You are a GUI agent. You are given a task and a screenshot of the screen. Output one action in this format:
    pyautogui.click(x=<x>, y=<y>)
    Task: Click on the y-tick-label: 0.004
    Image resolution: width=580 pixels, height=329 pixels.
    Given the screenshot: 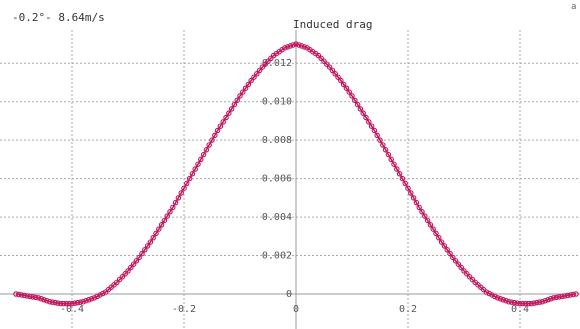 What is the action you would take?
    pyautogui.click(x=277, y=217)
    